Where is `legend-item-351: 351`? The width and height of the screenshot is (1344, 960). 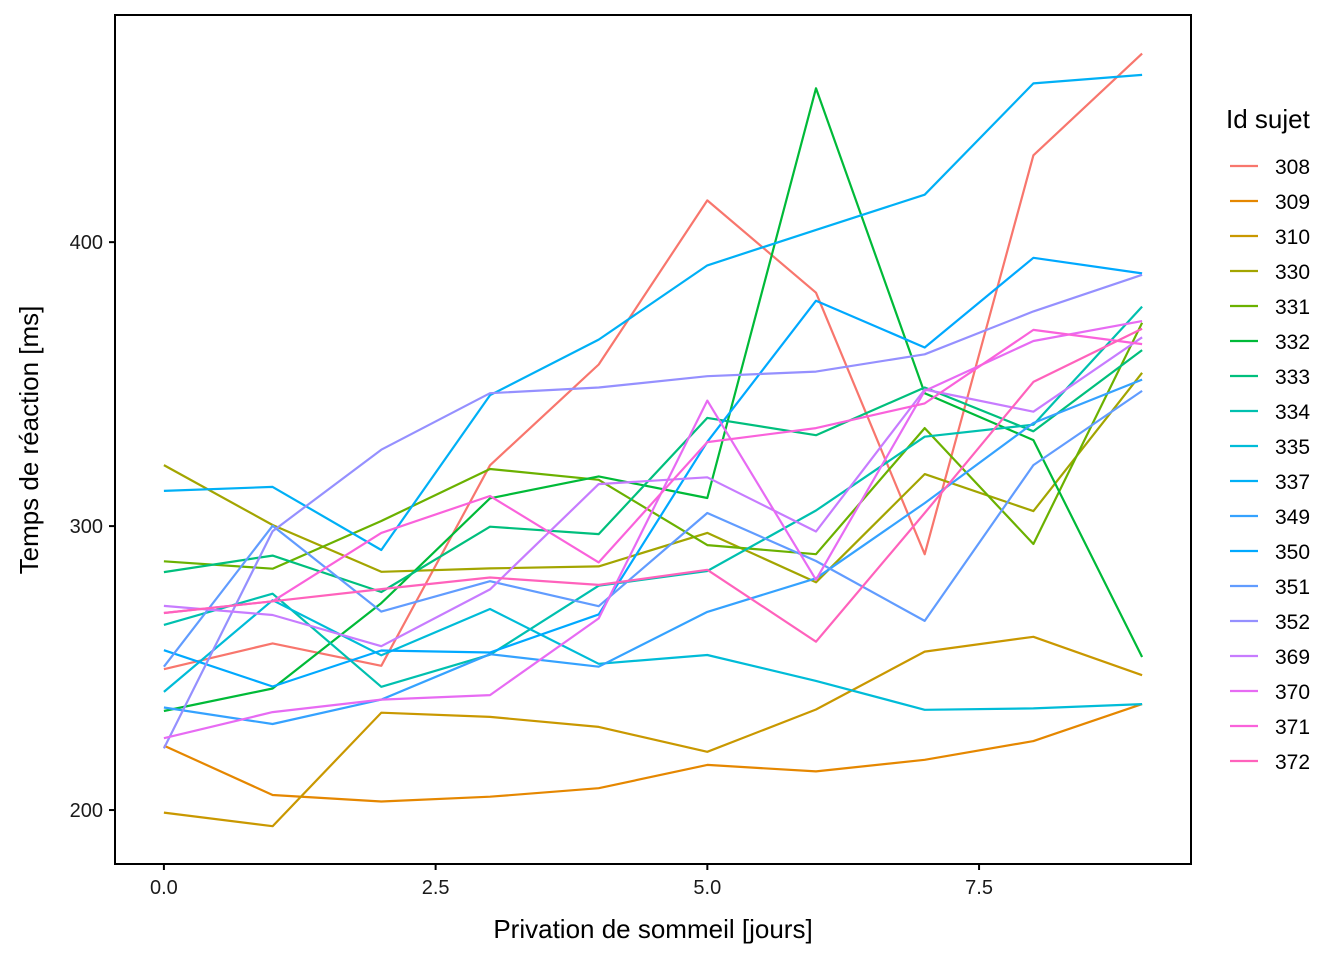 legend-item-351: 351 is located at coordinates (1270, 587).